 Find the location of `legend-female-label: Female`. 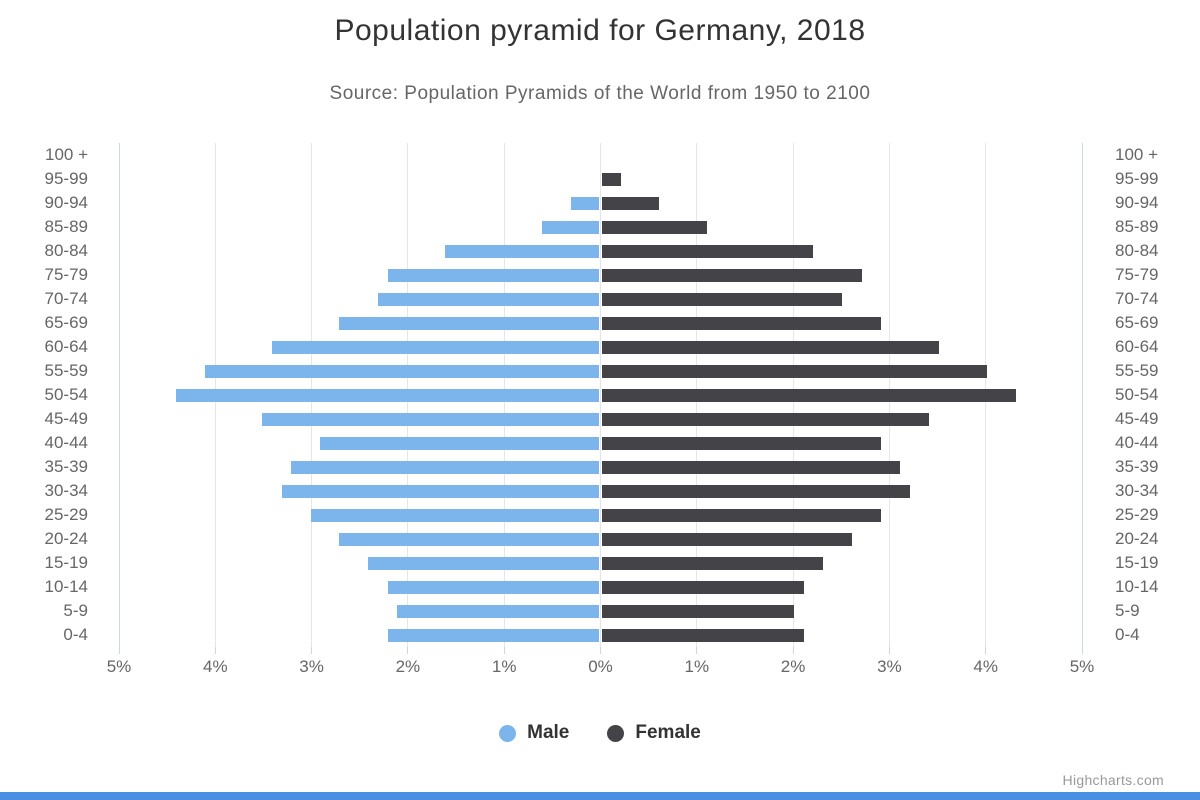

legend-female-label: Female is located at coordinates (668, 732).